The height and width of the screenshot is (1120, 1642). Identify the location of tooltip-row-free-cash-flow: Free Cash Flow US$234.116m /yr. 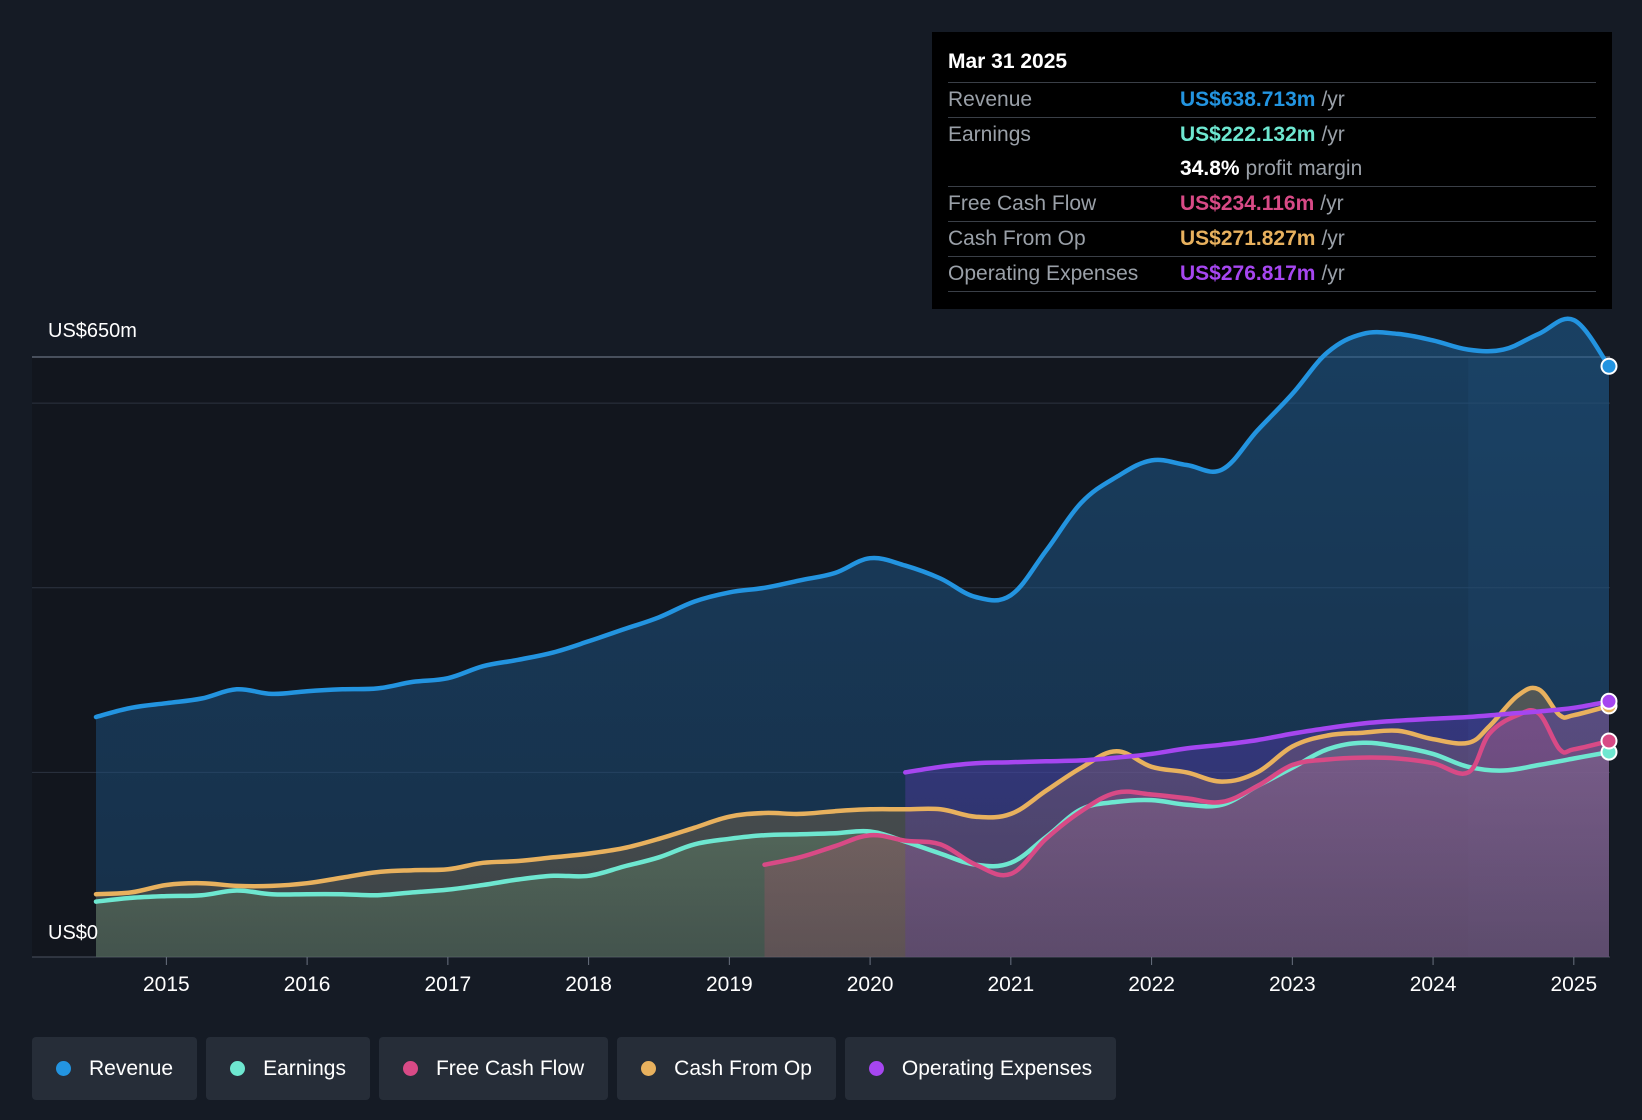
(1272, 203).